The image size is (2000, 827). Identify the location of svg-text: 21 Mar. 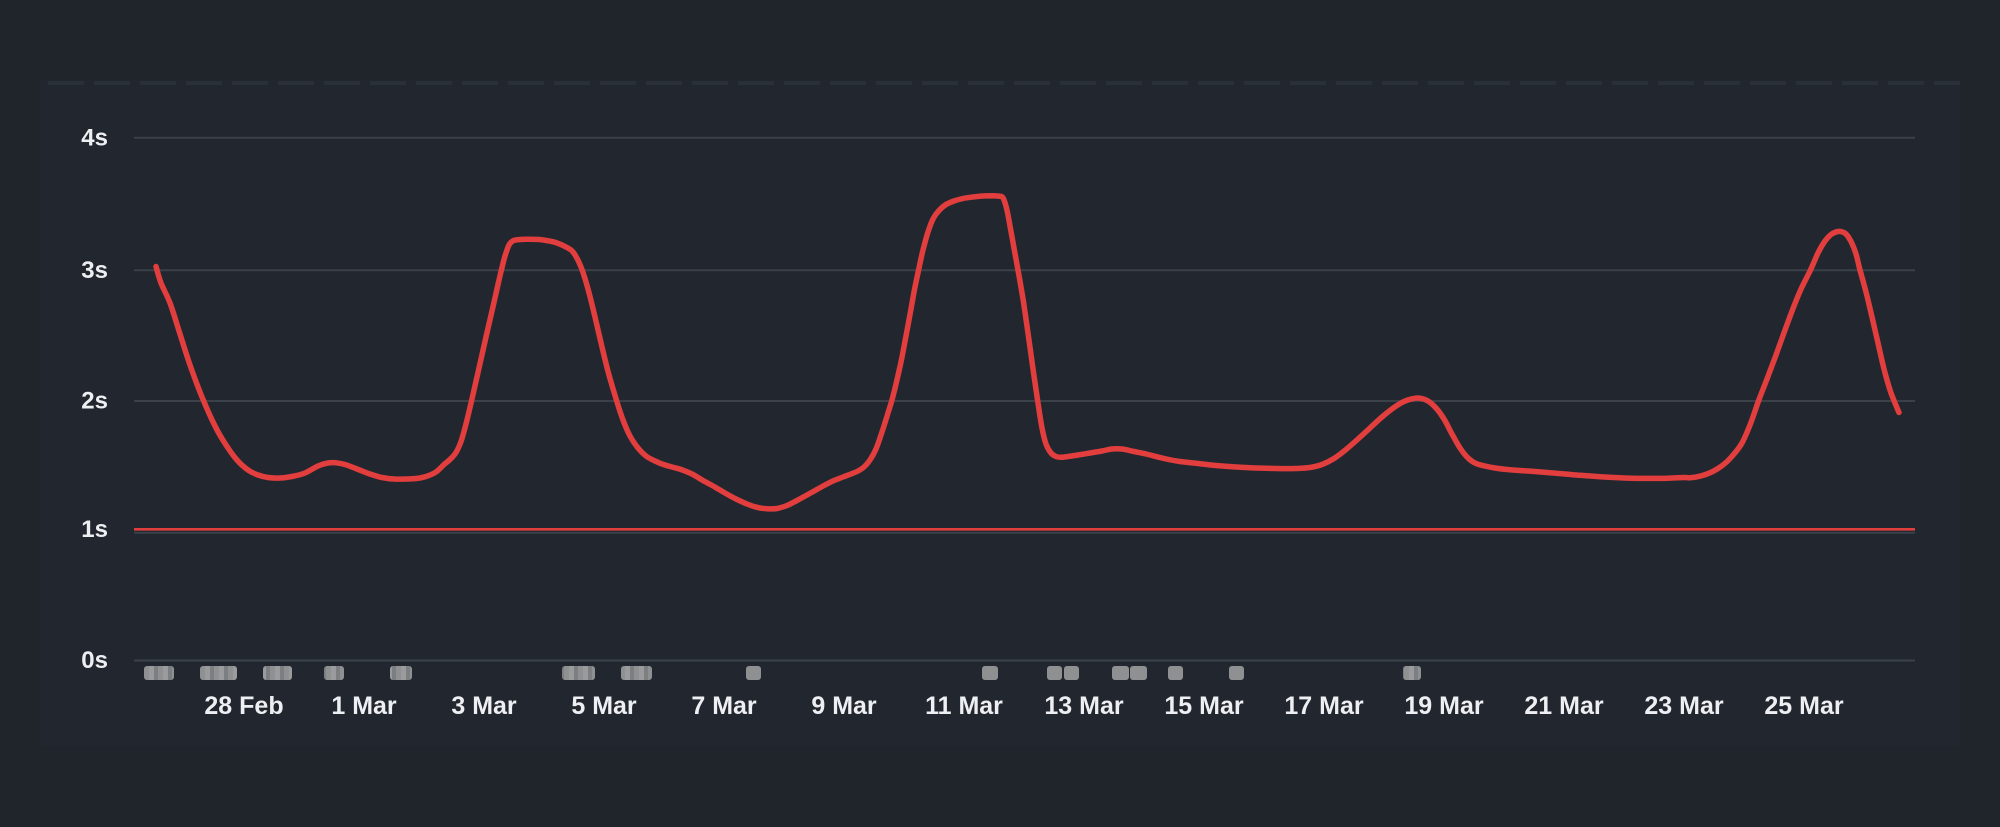
(1563, 706).